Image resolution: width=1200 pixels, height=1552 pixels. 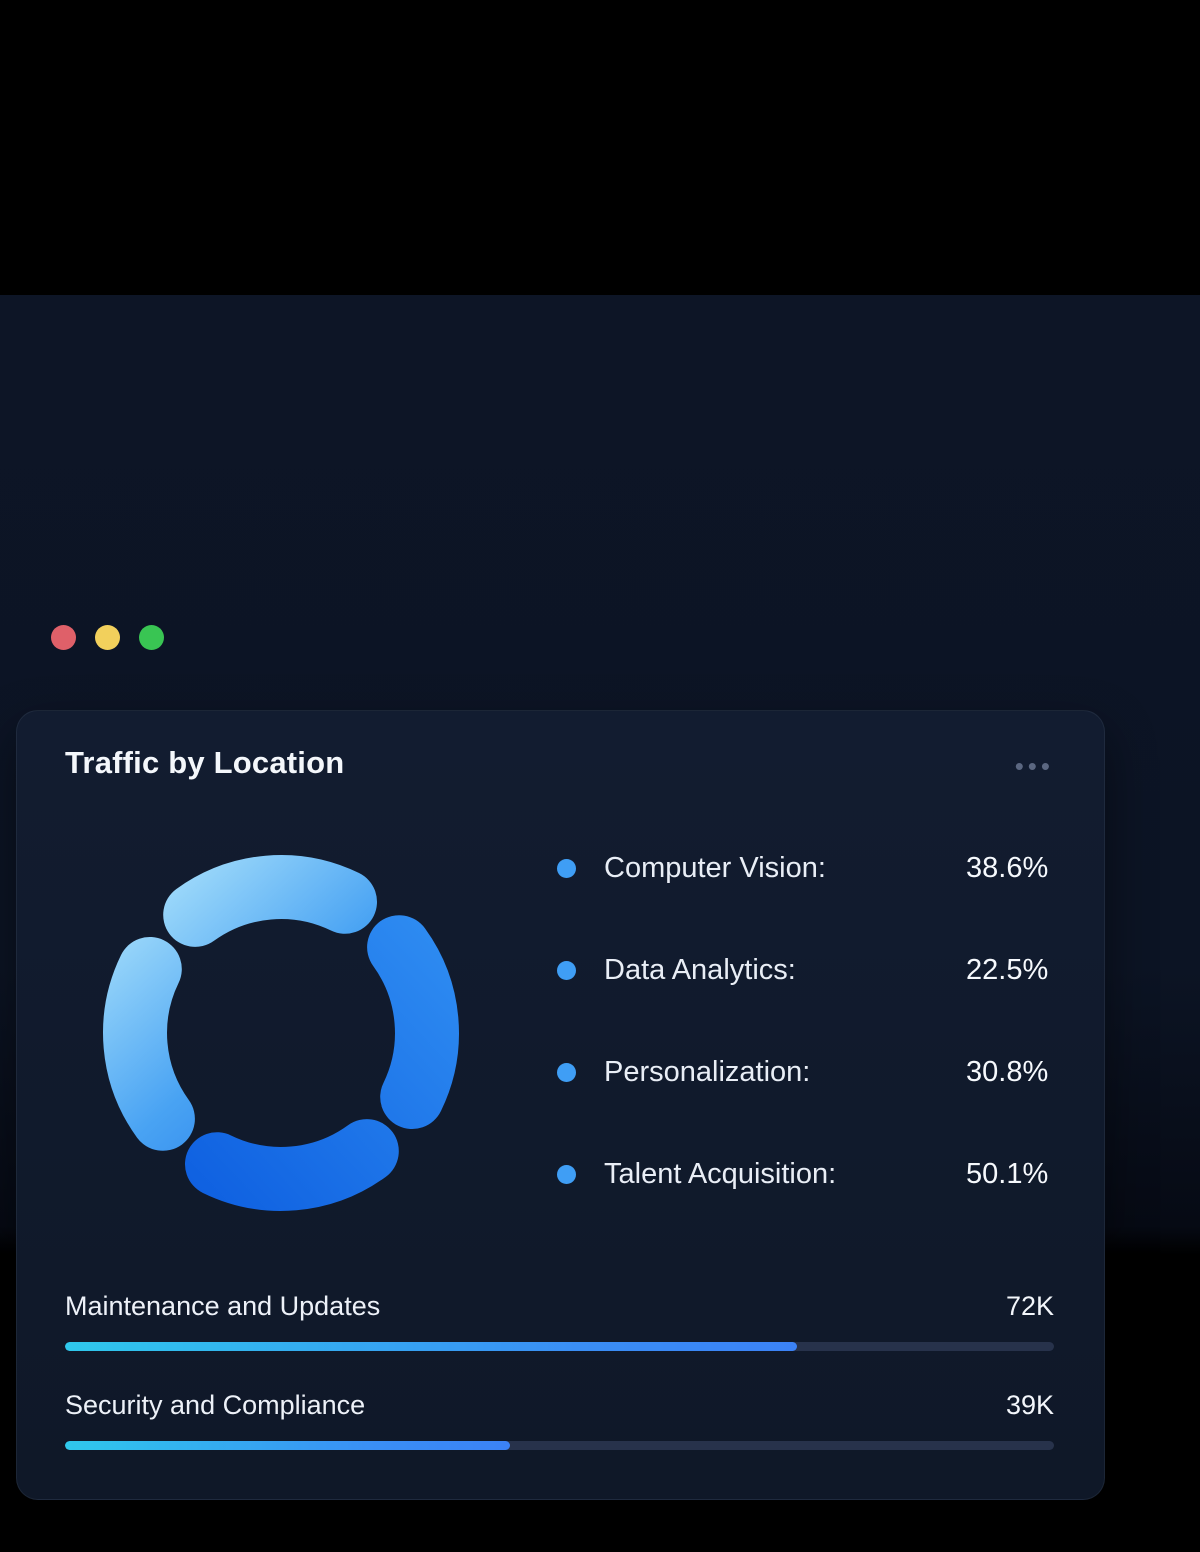 What do you see at coordinates (63, 637) in the screenshot?
I see `close-button` at bounding box center [63, 637].